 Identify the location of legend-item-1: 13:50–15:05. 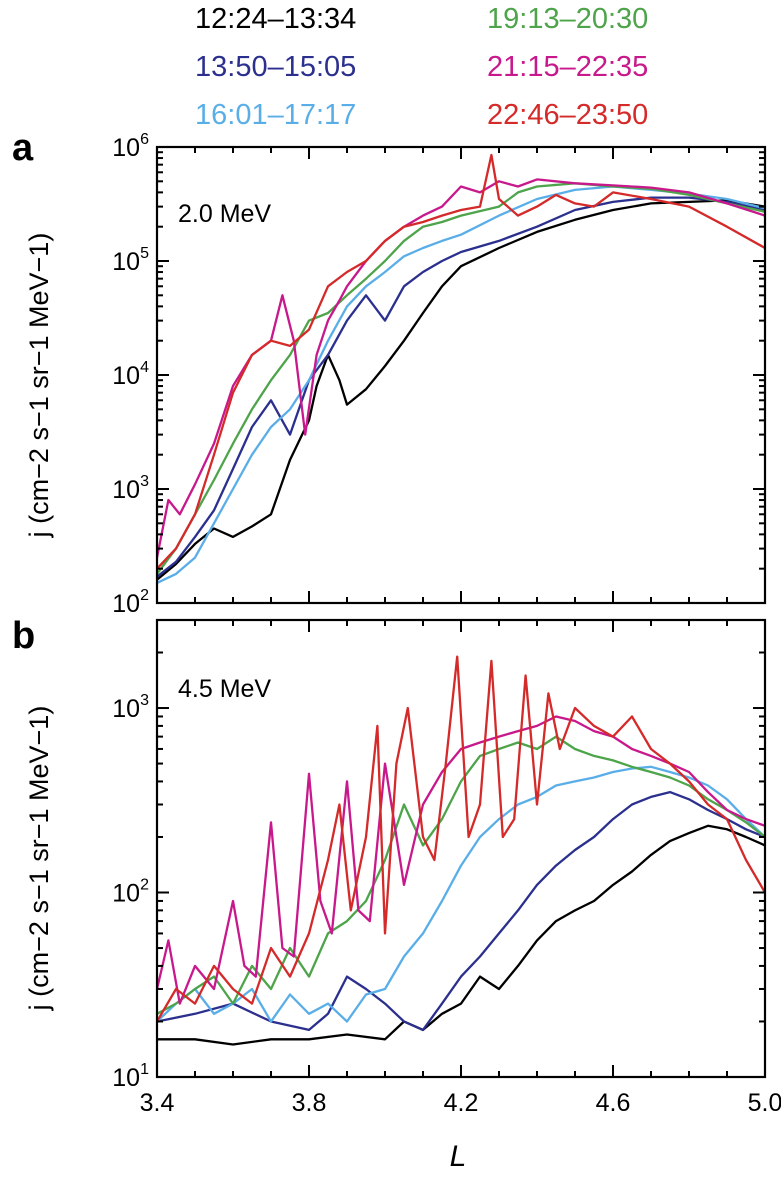
(275, 67).